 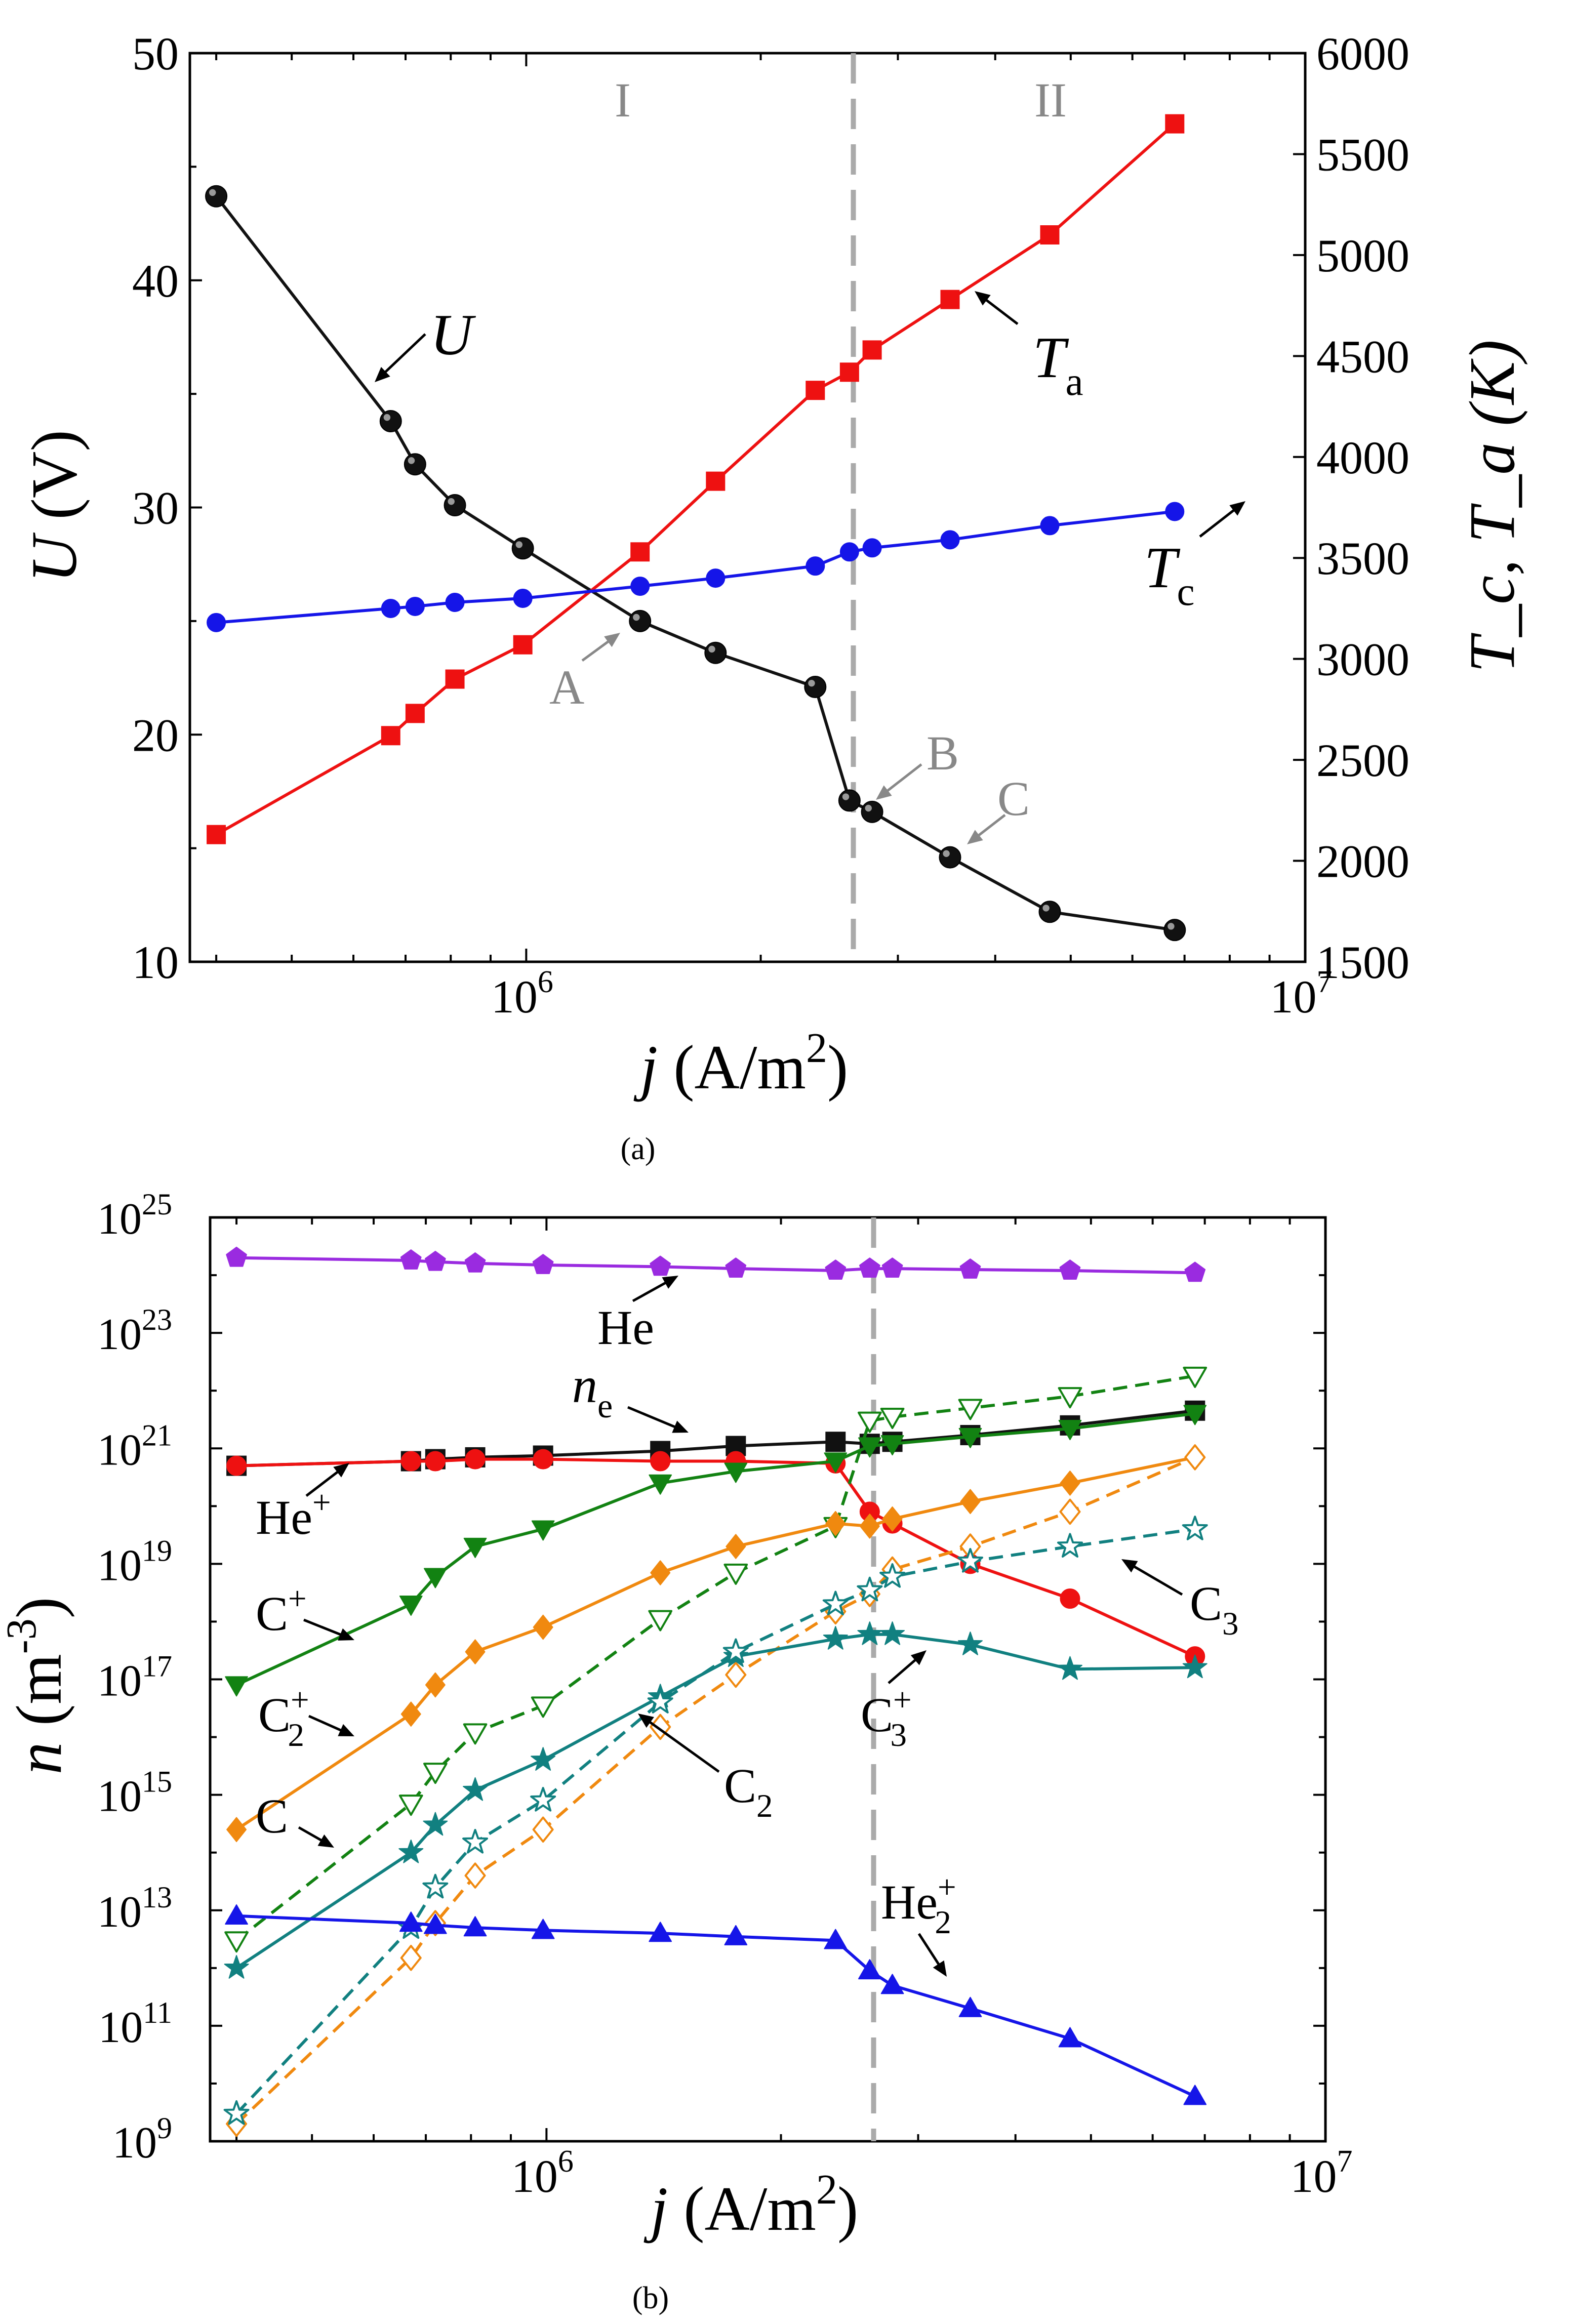 I want to click on y-tick-label: 1025, so click(x=135, y=1216).